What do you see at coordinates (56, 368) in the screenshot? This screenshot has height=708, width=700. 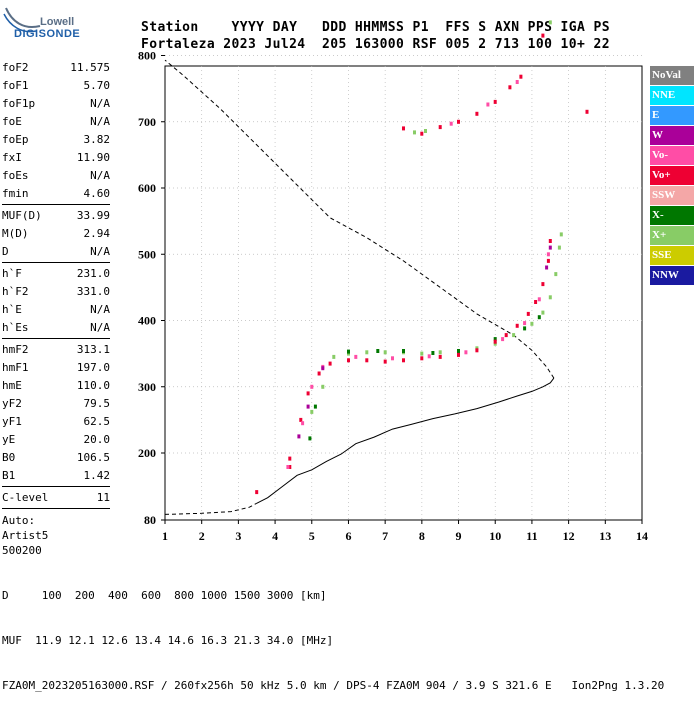 I see `param-row: hmF1 197.0` at bounding box center [56, 368].